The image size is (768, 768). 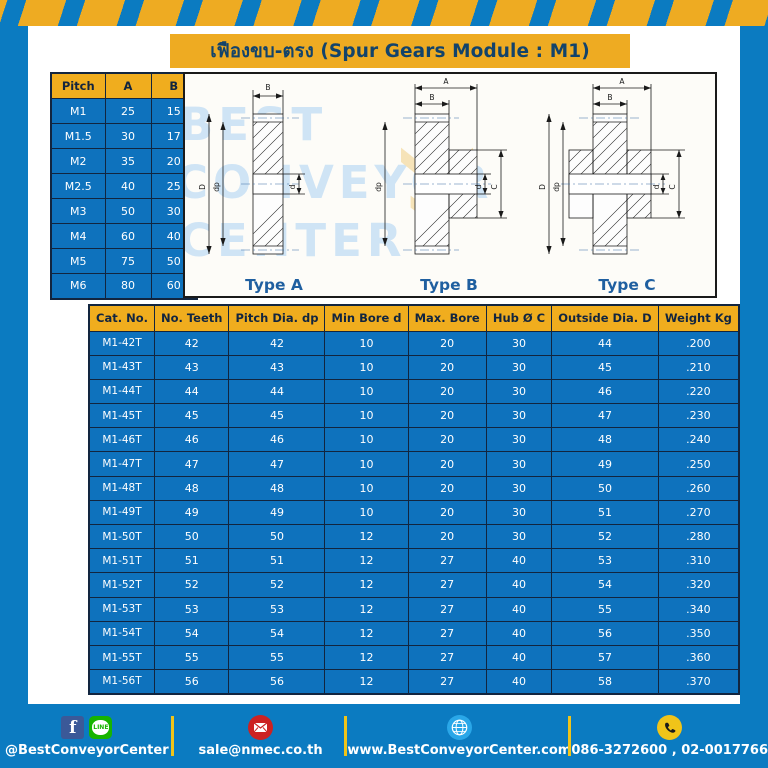 I want to click on spec-cell-cat-no: M1-55T, so click(x=121, y=657).